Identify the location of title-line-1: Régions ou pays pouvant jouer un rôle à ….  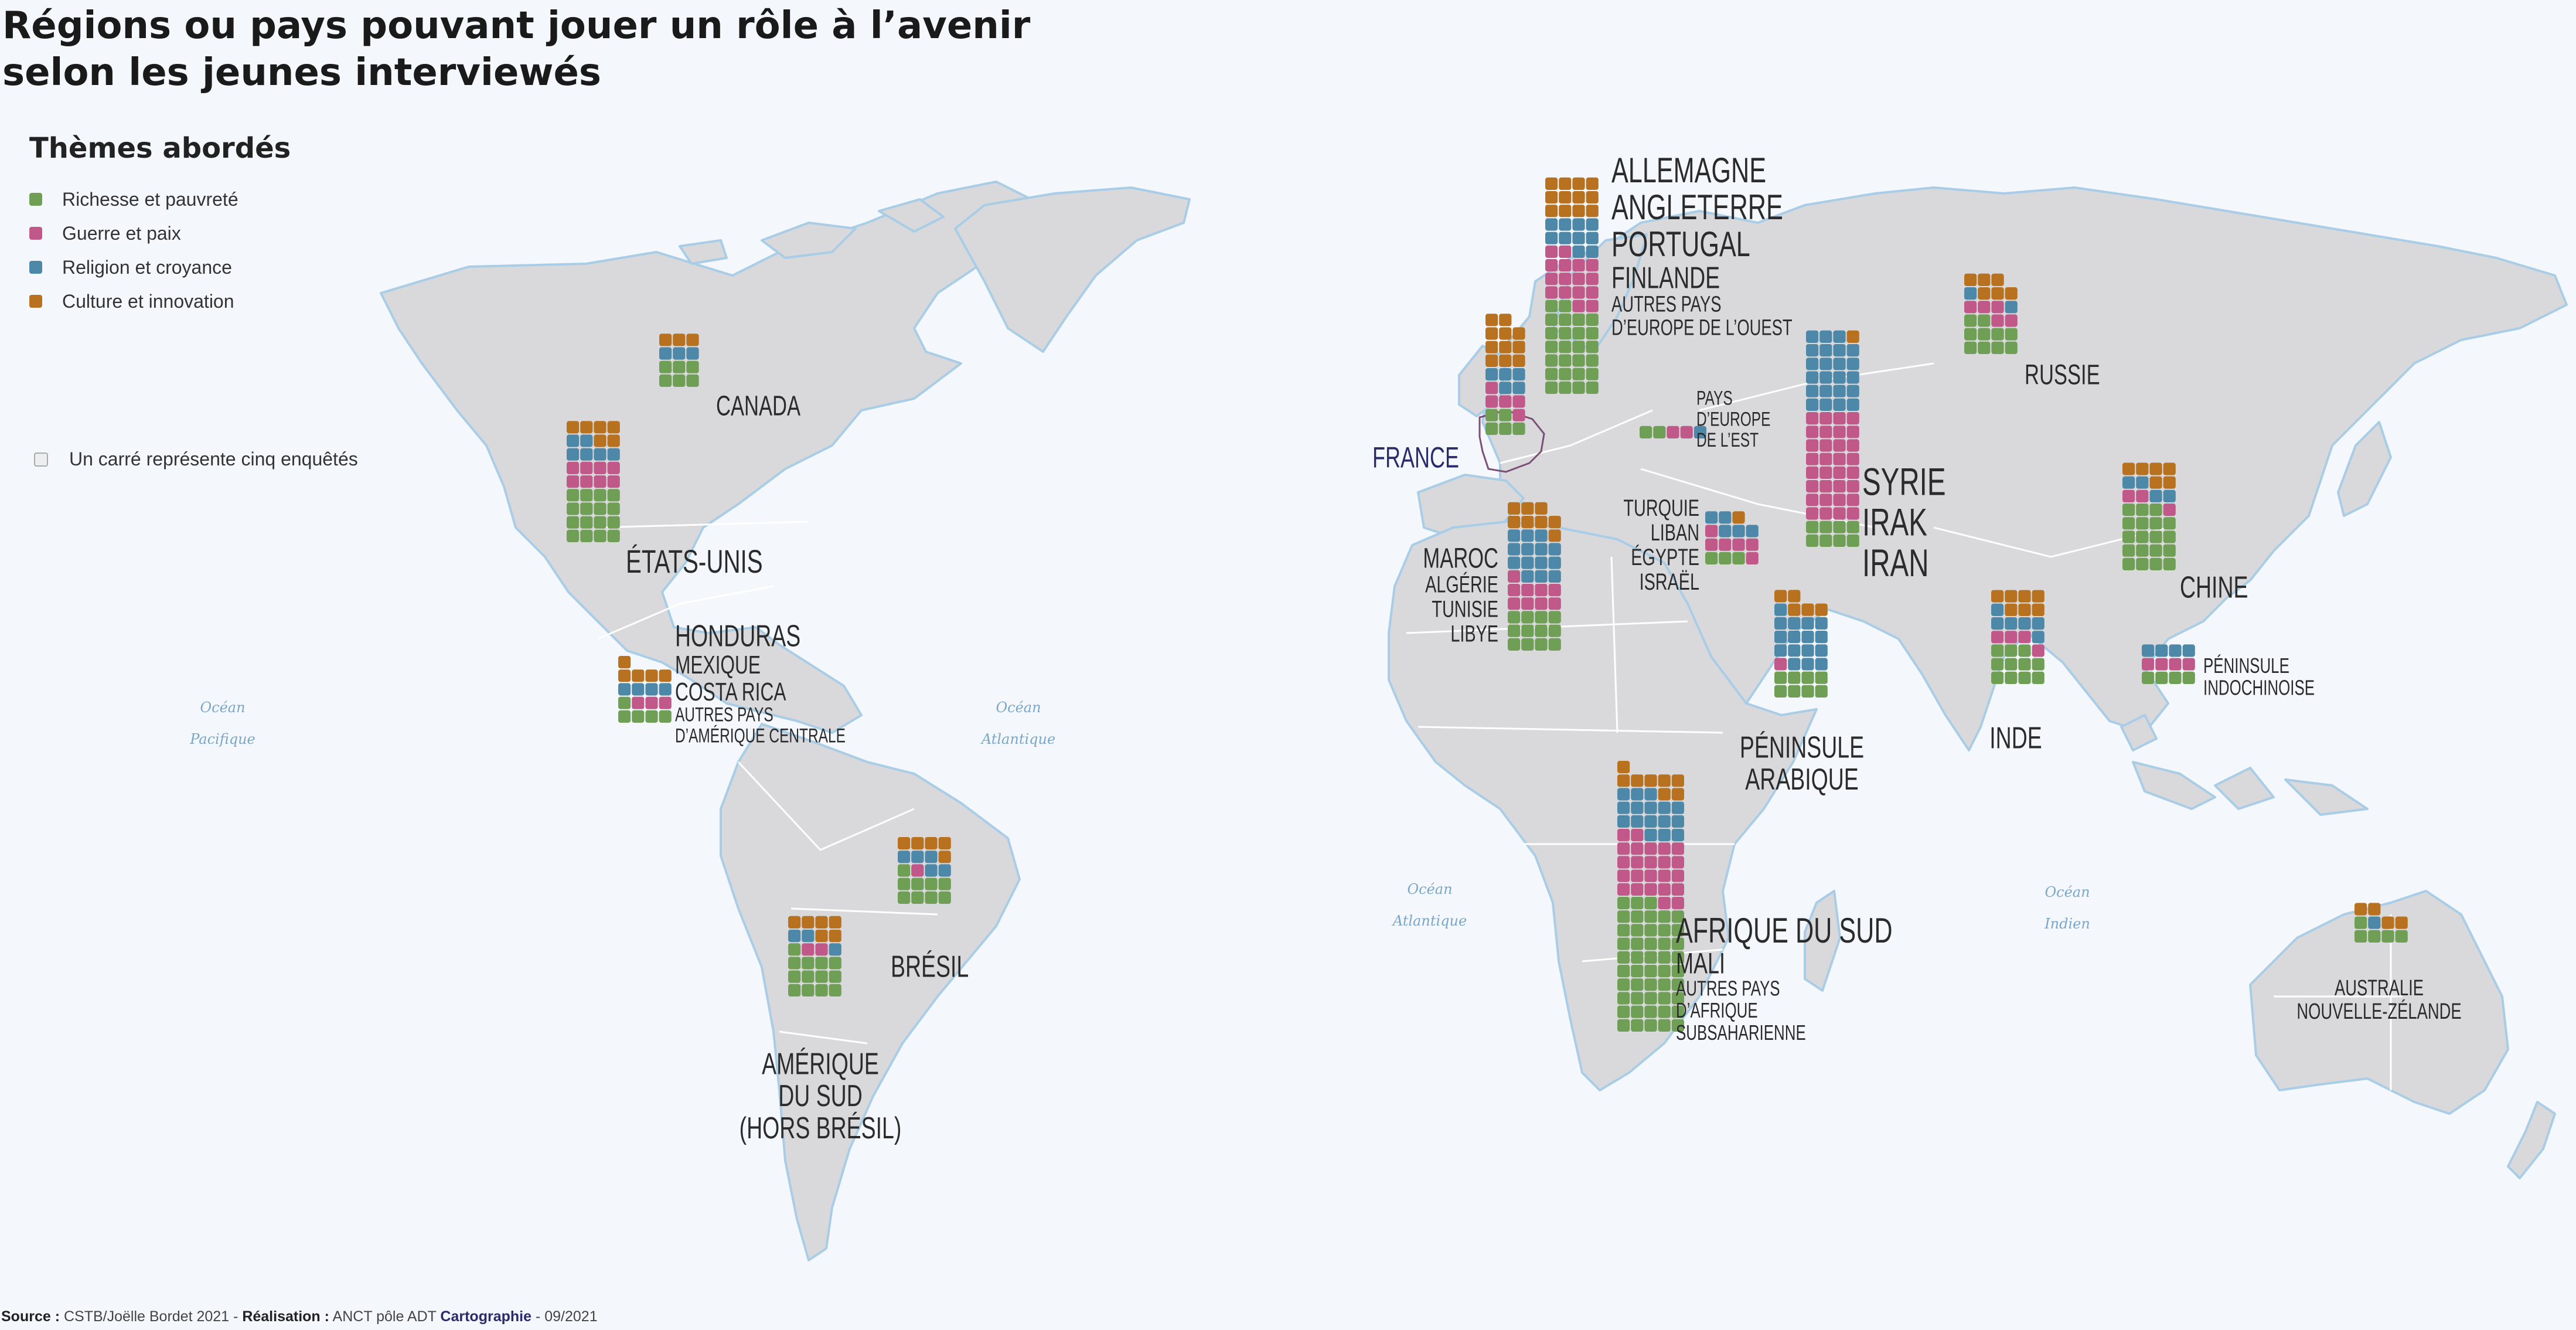
(516, 25).